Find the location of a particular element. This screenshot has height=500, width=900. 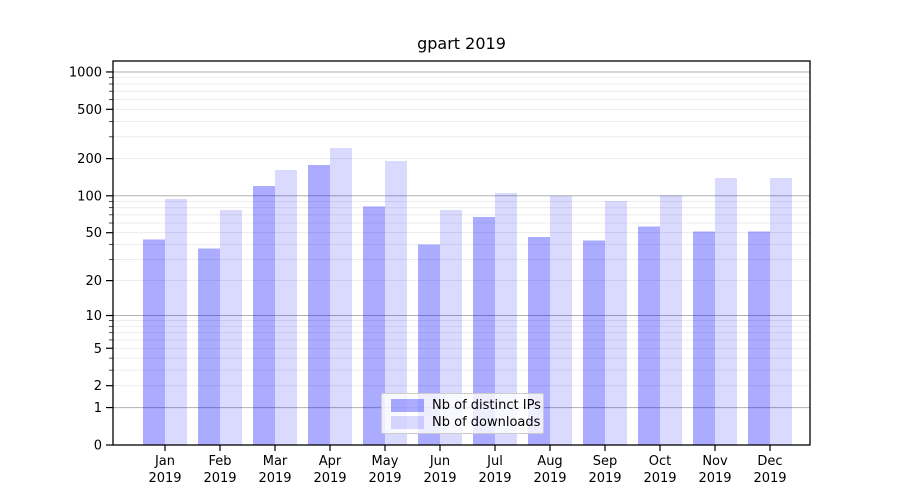

legend-swatch-downloads is located at coordinates (407, 422).